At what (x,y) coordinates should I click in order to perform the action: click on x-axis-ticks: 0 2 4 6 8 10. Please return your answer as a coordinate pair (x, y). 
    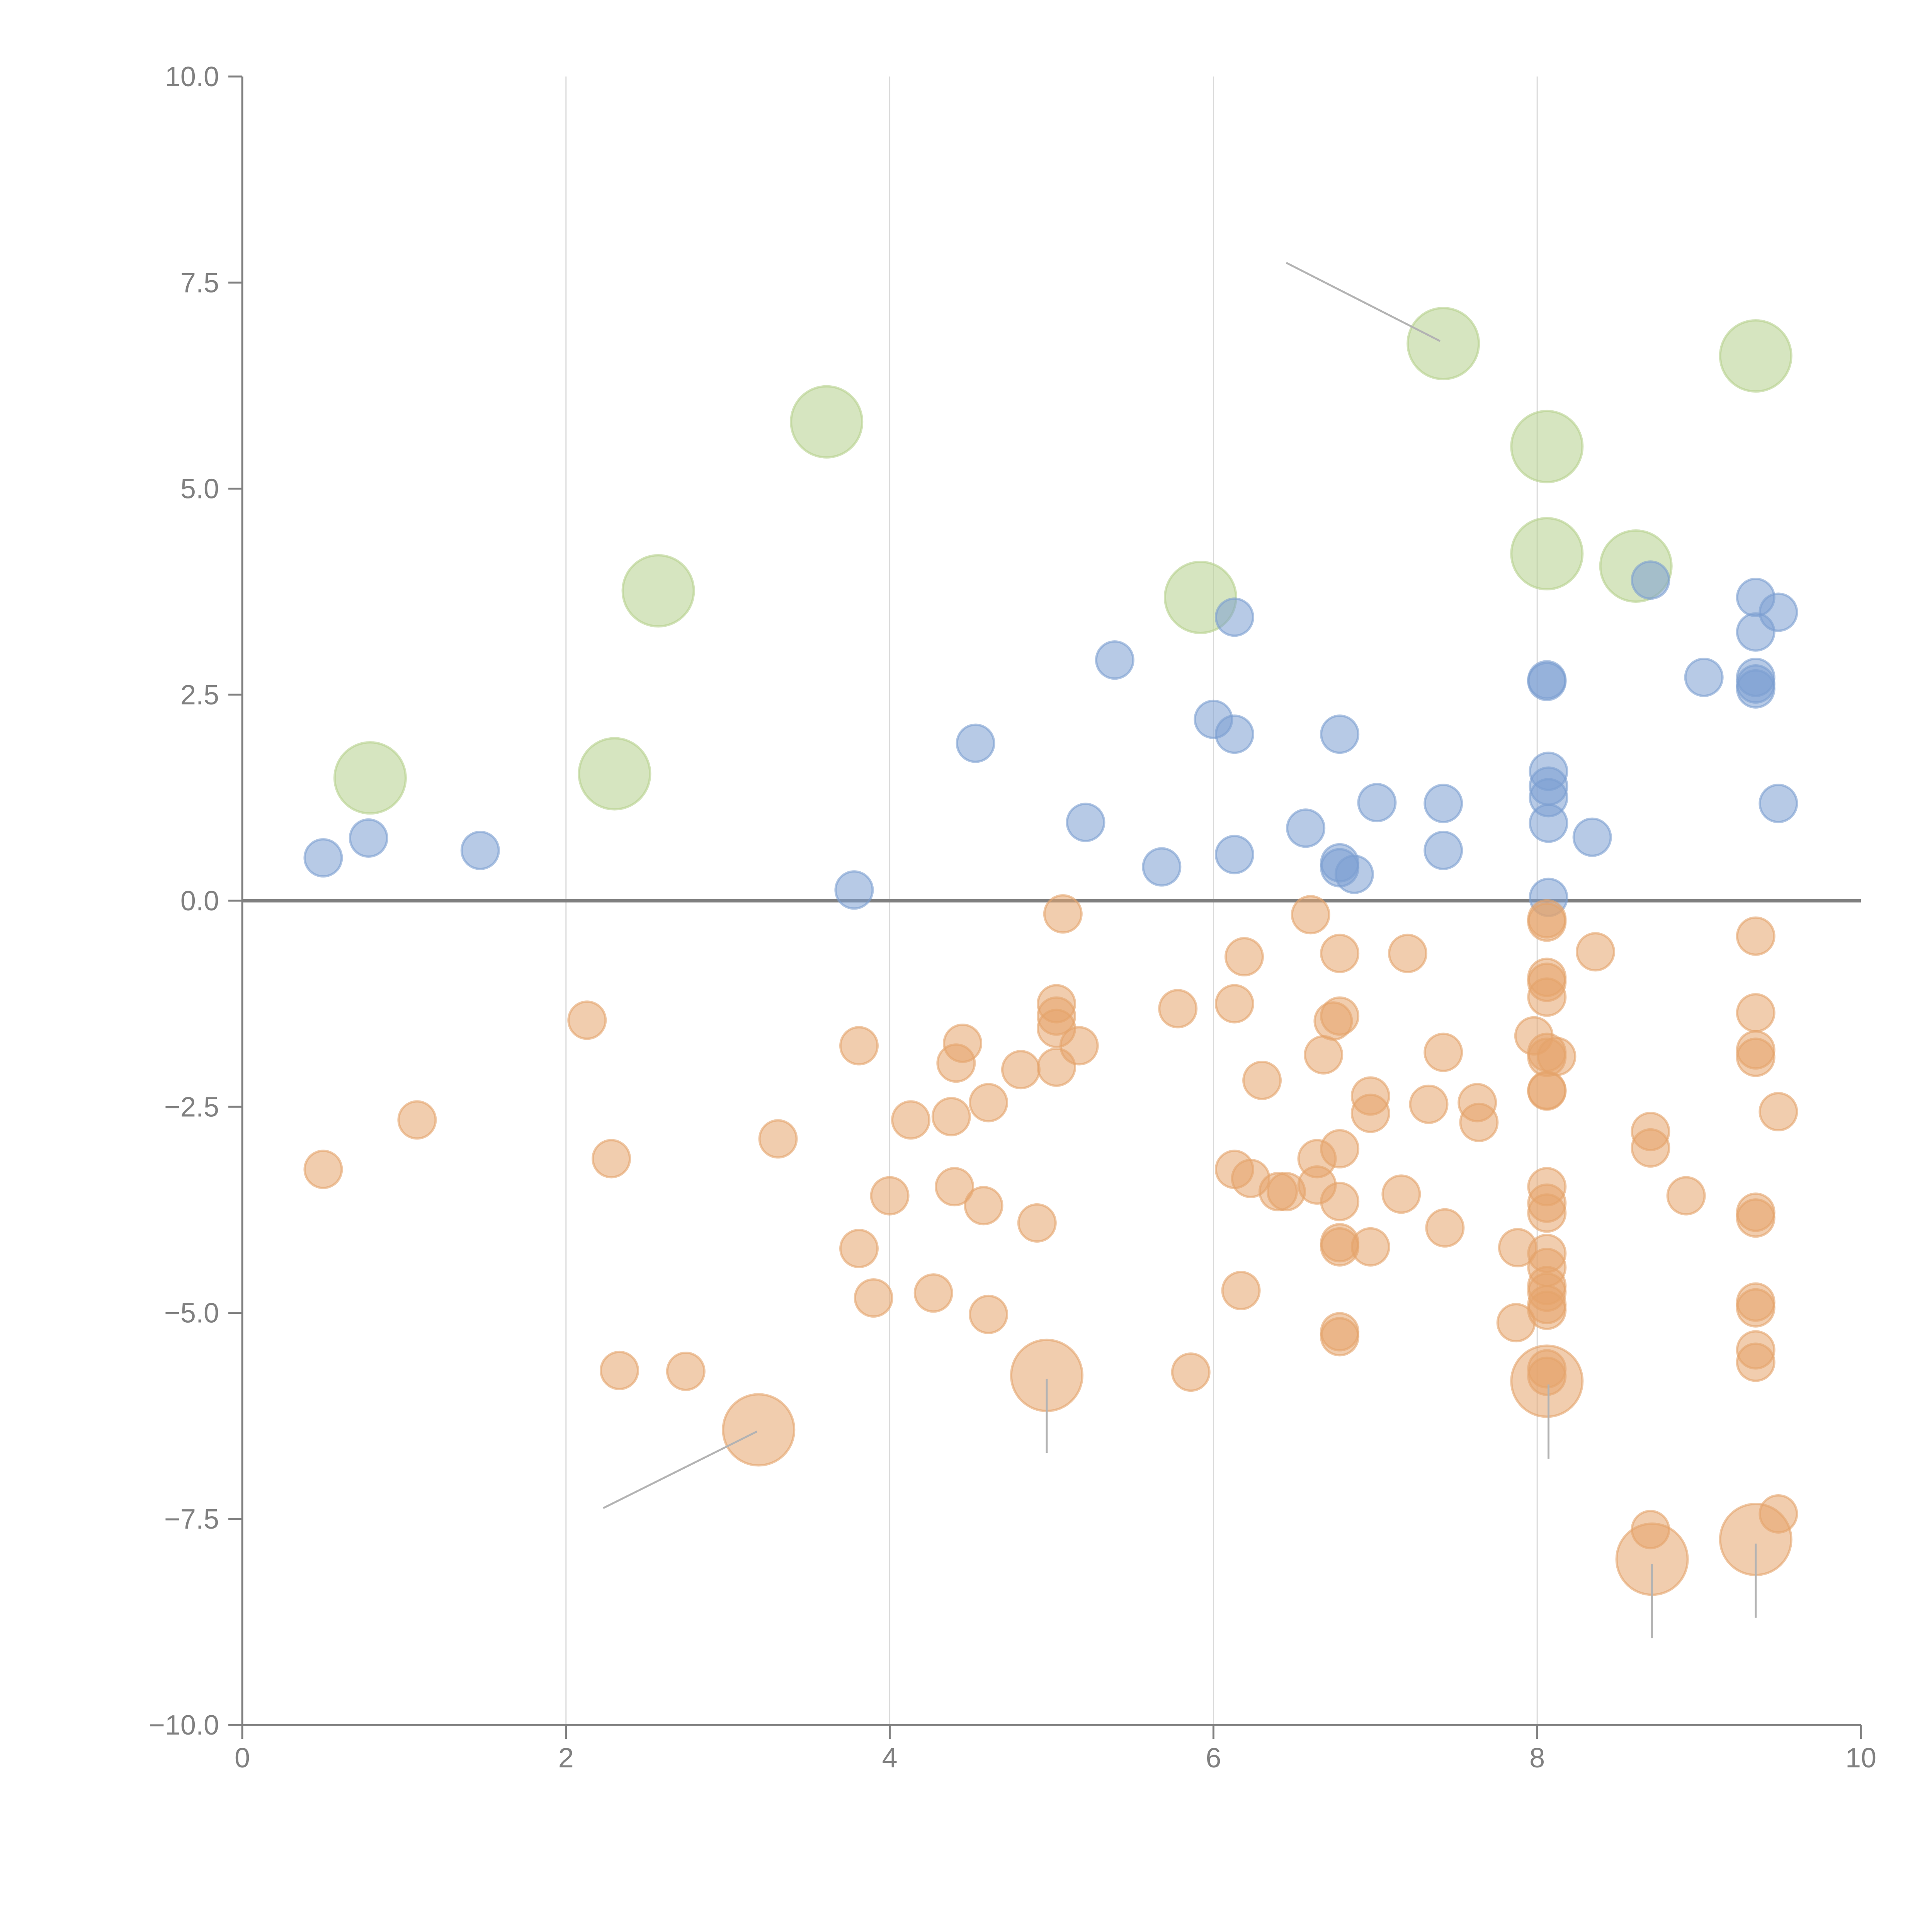
    Looking at the image, I should click on (1056, 1750).